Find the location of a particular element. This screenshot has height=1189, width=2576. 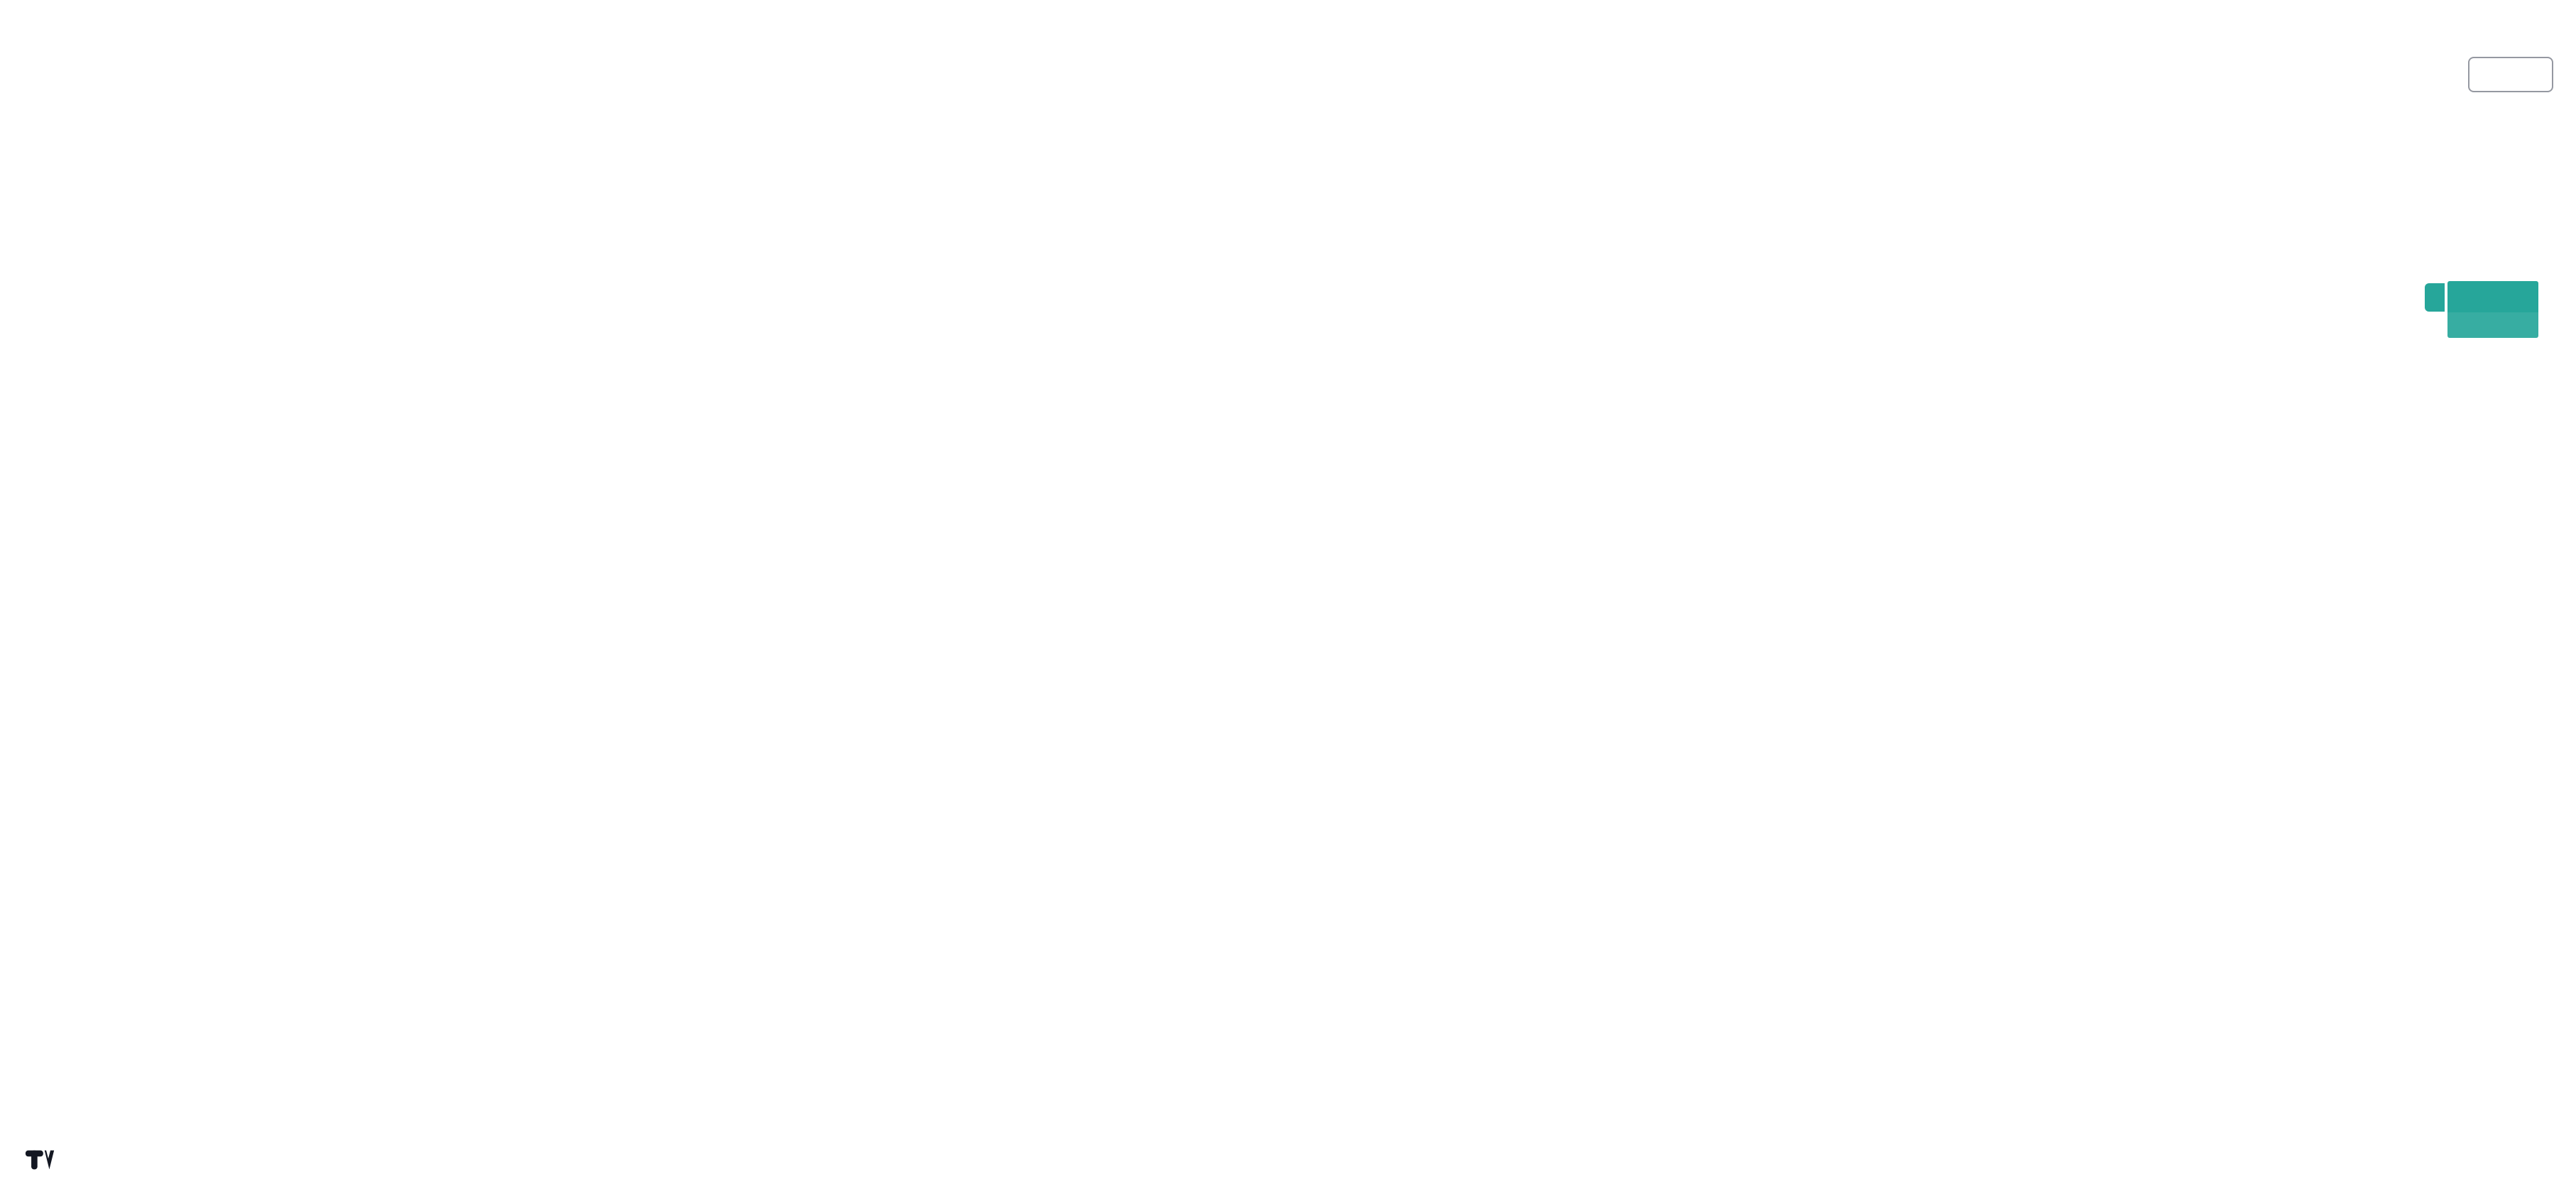

current-price-badge is located at coordinates (2492, 297).